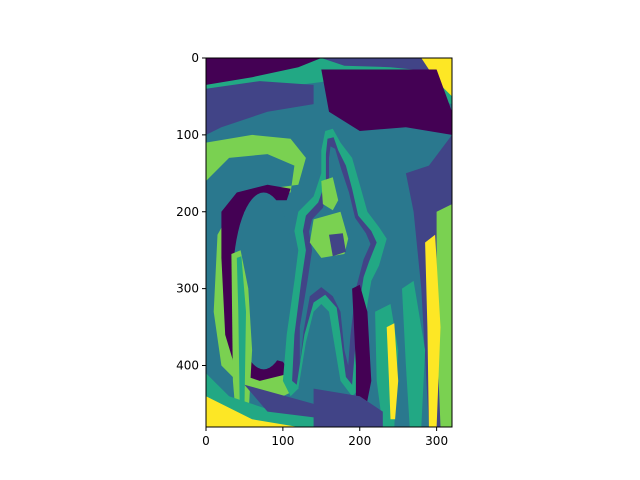 The width and height of the screenshot is (640, 480). I want to click on x-tick-label: 0, so click(206, 441).